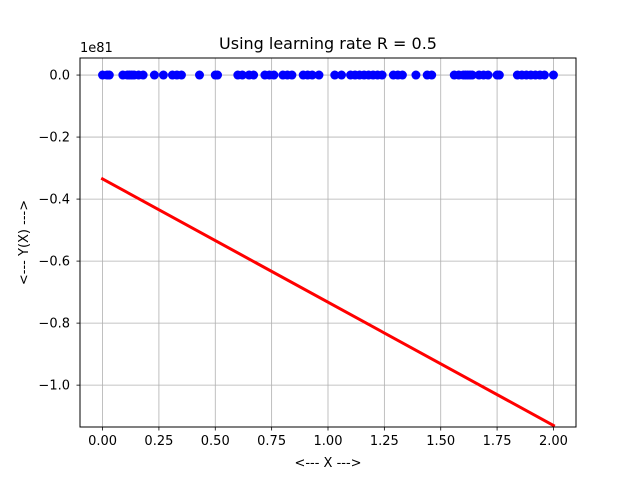 The width and height of the screenshot is (640, 485). Describe the element at coordinates (59, 76) in the screenshot. I see `y-tick-label: 0.0` at that location.